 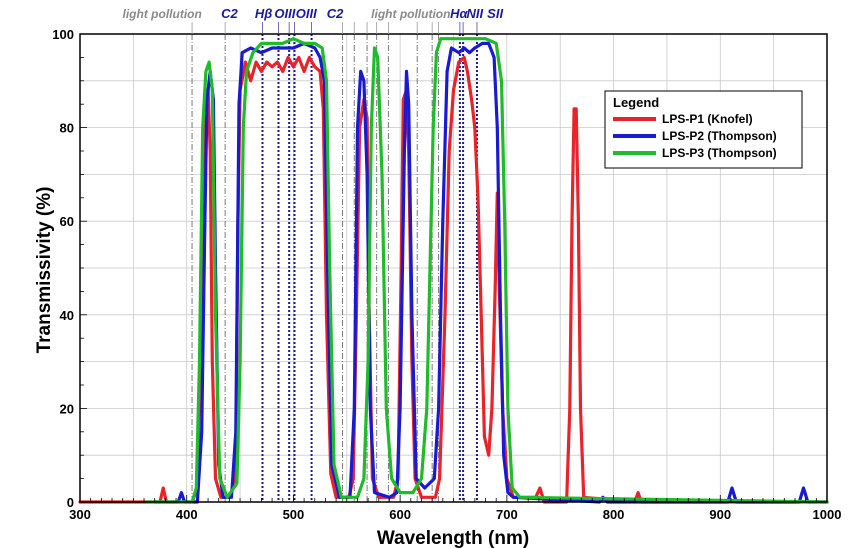 I want to click on y-tick-label: 80, so click(x=67, y=128).